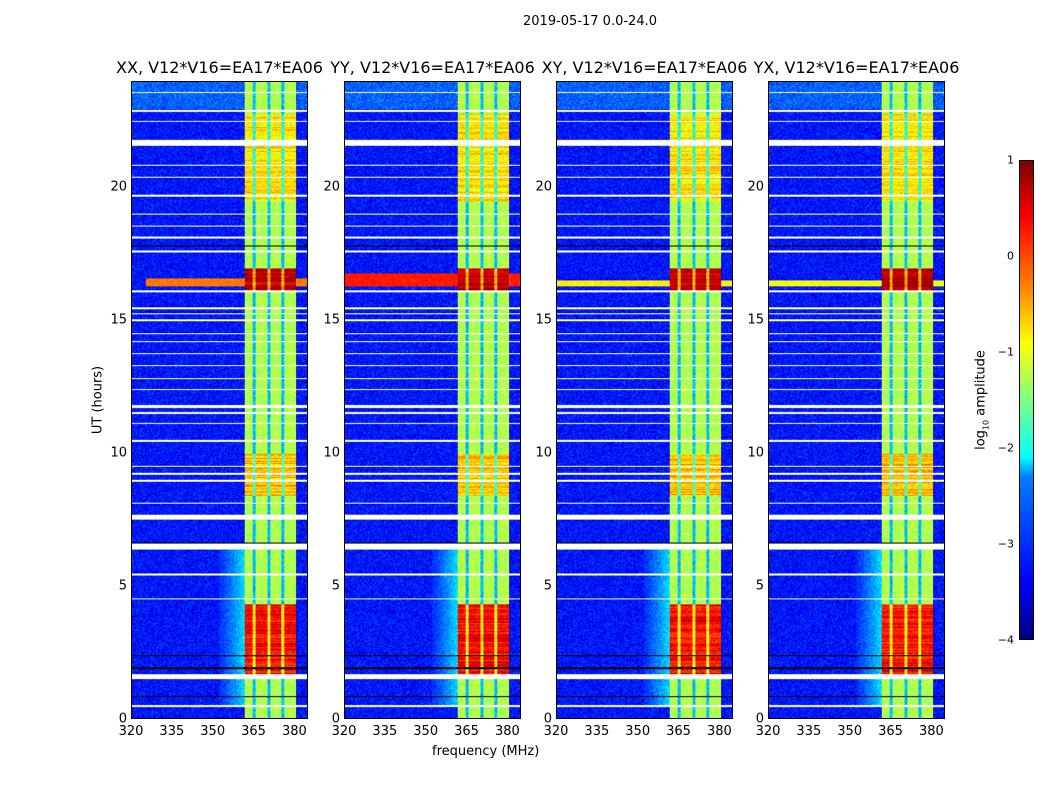  What do you see at coordinates (1005, 640) in the screenshot?
I see `colorbar-tick-label: −4` at bounding box center [1005, 640].